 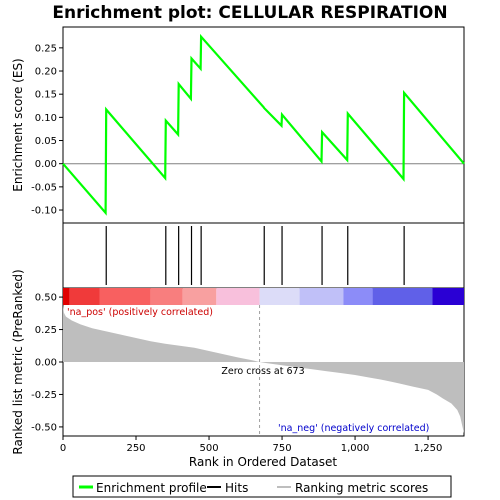 I want to click on legend-item-ranking: Ranking metric scores, so click(x=361, y=488).